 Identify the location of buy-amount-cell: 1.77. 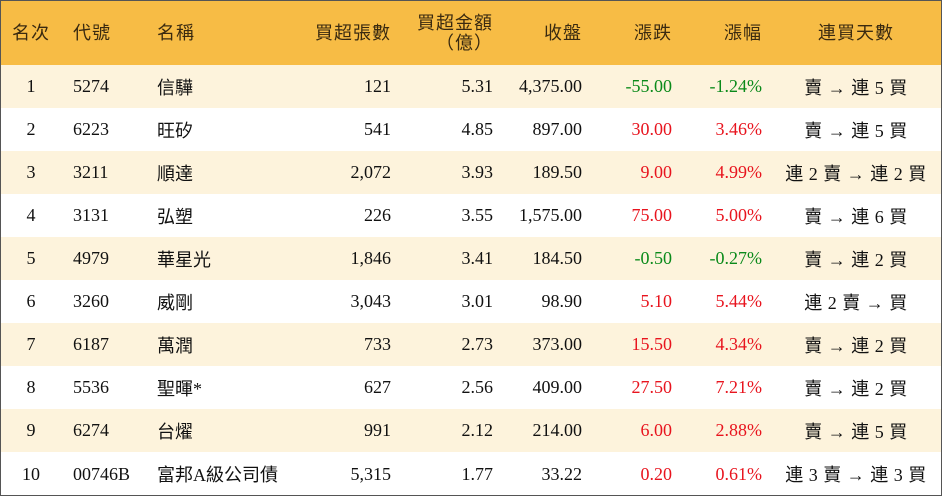
(477, 473).